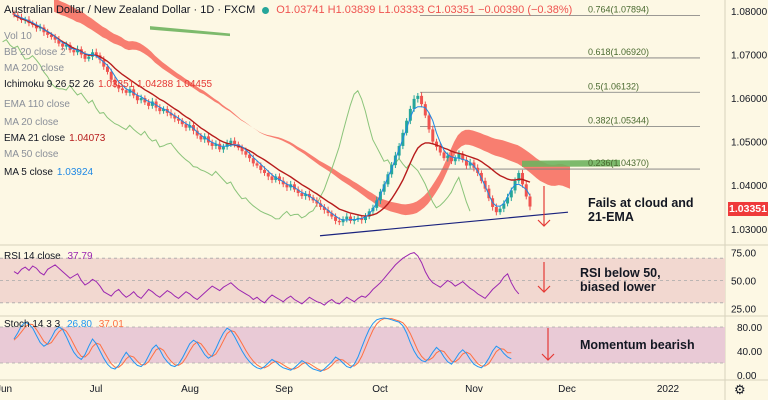 The image size is (768, 400). I want to click on price-tick-label: 1.06000, so click(749, 99).